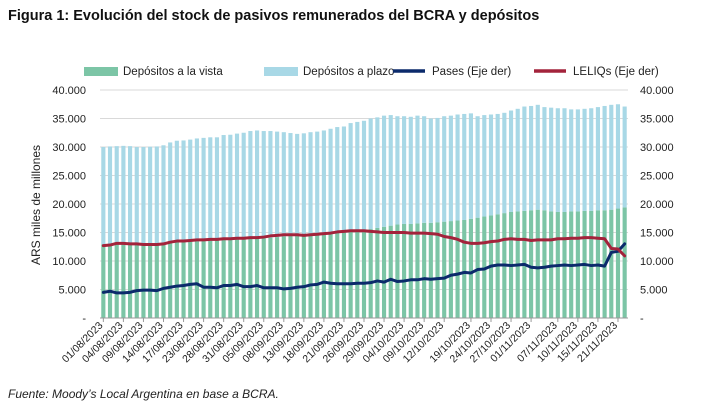 This screenshot has width=709, height=420. I want to click on legend-label: LELIQs (Eje der), so click(616, 72).